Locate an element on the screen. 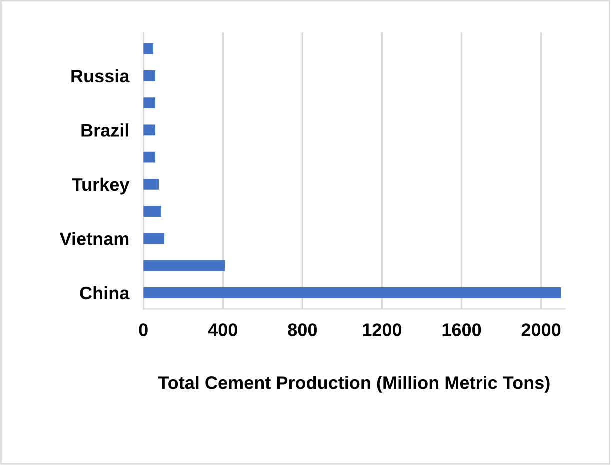 Image resolution: width=611 pixels, height=465 pixels. y-tick-label: Russia is located at coordinates (101, 76).